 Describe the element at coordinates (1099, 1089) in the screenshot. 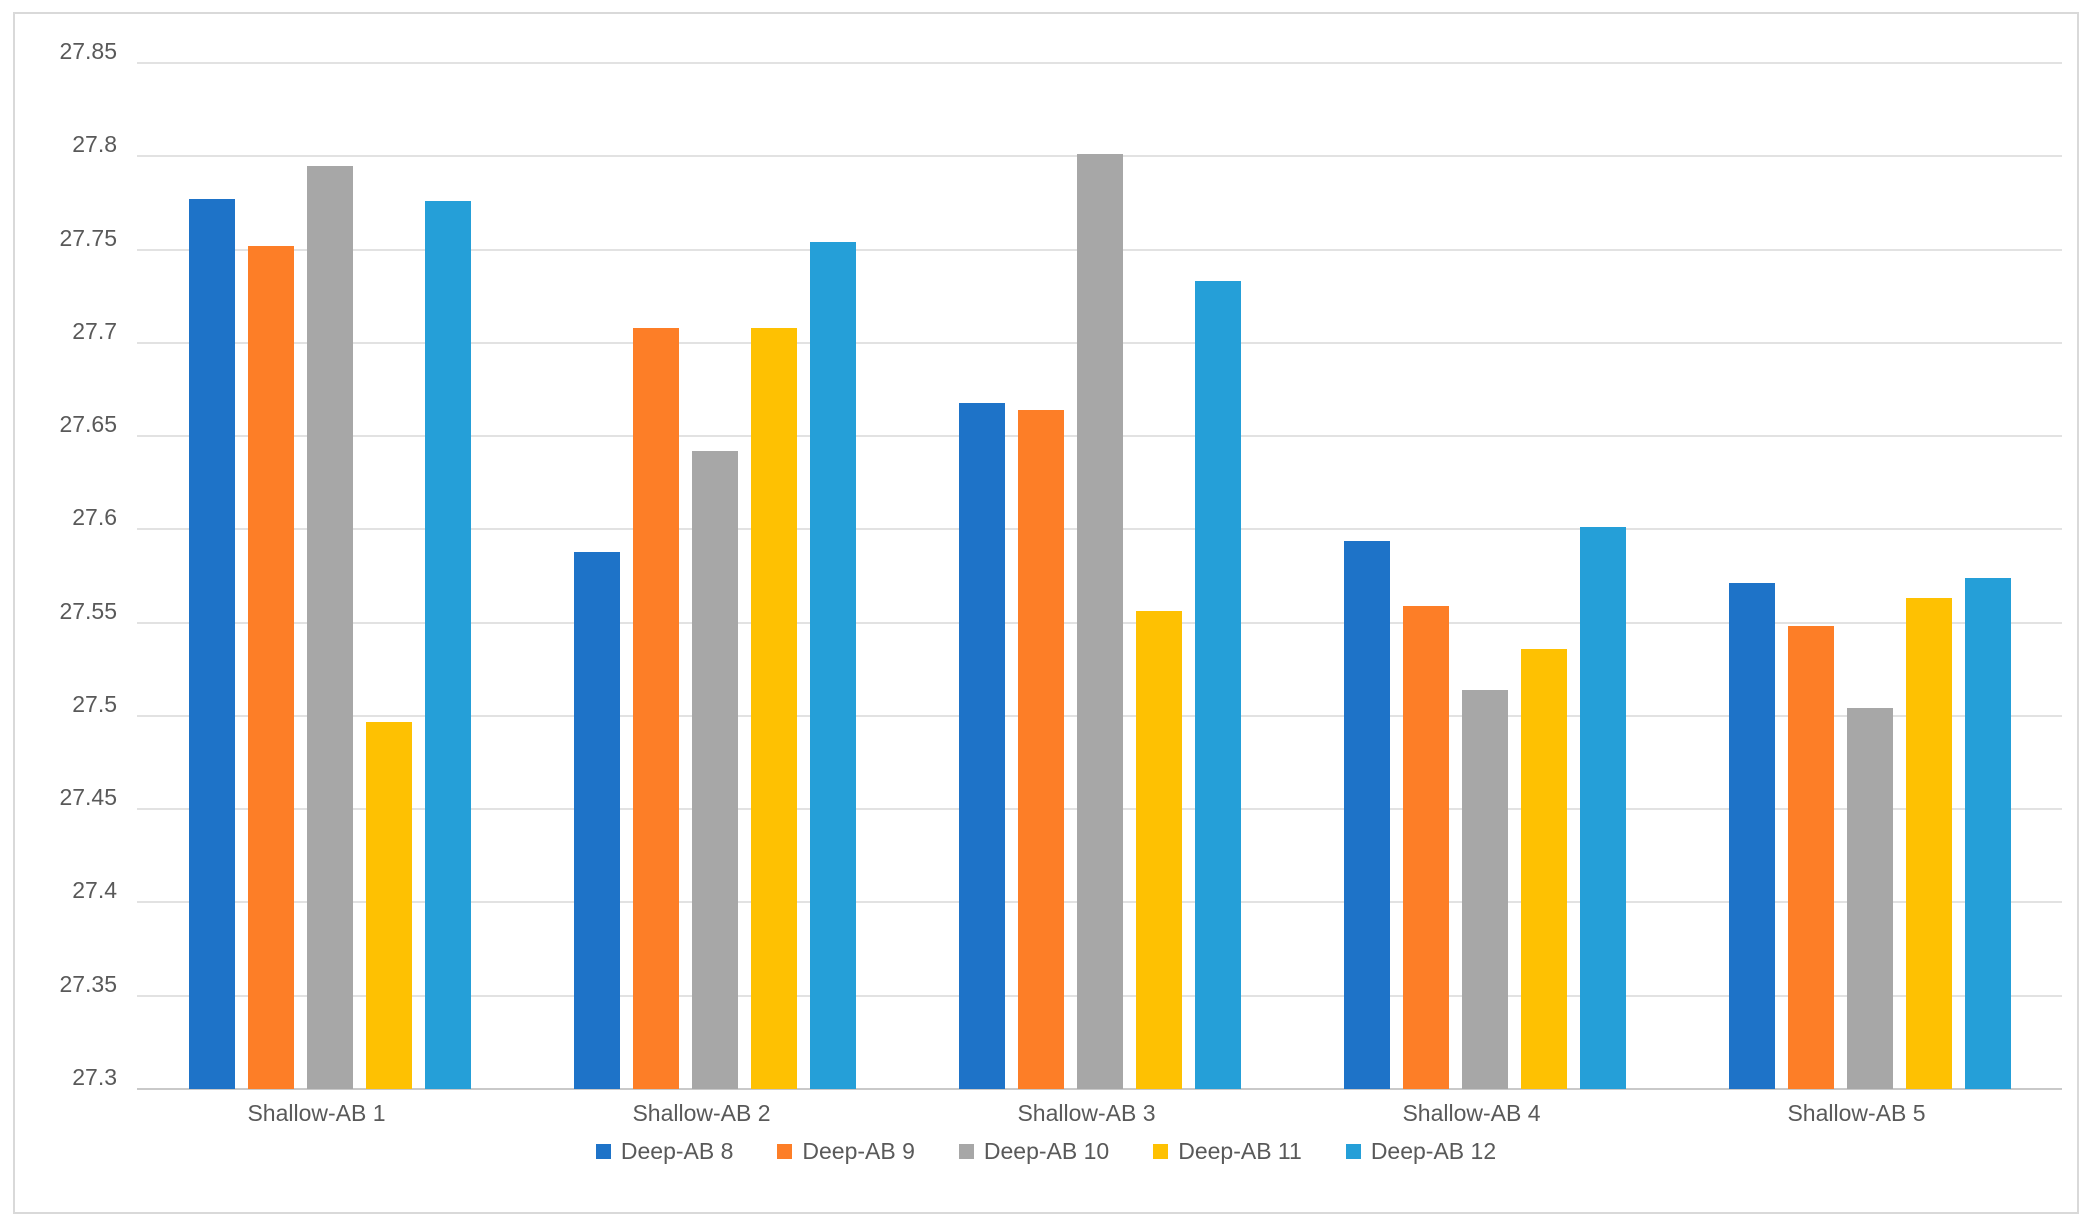

I see `x-axis-line` at that location.